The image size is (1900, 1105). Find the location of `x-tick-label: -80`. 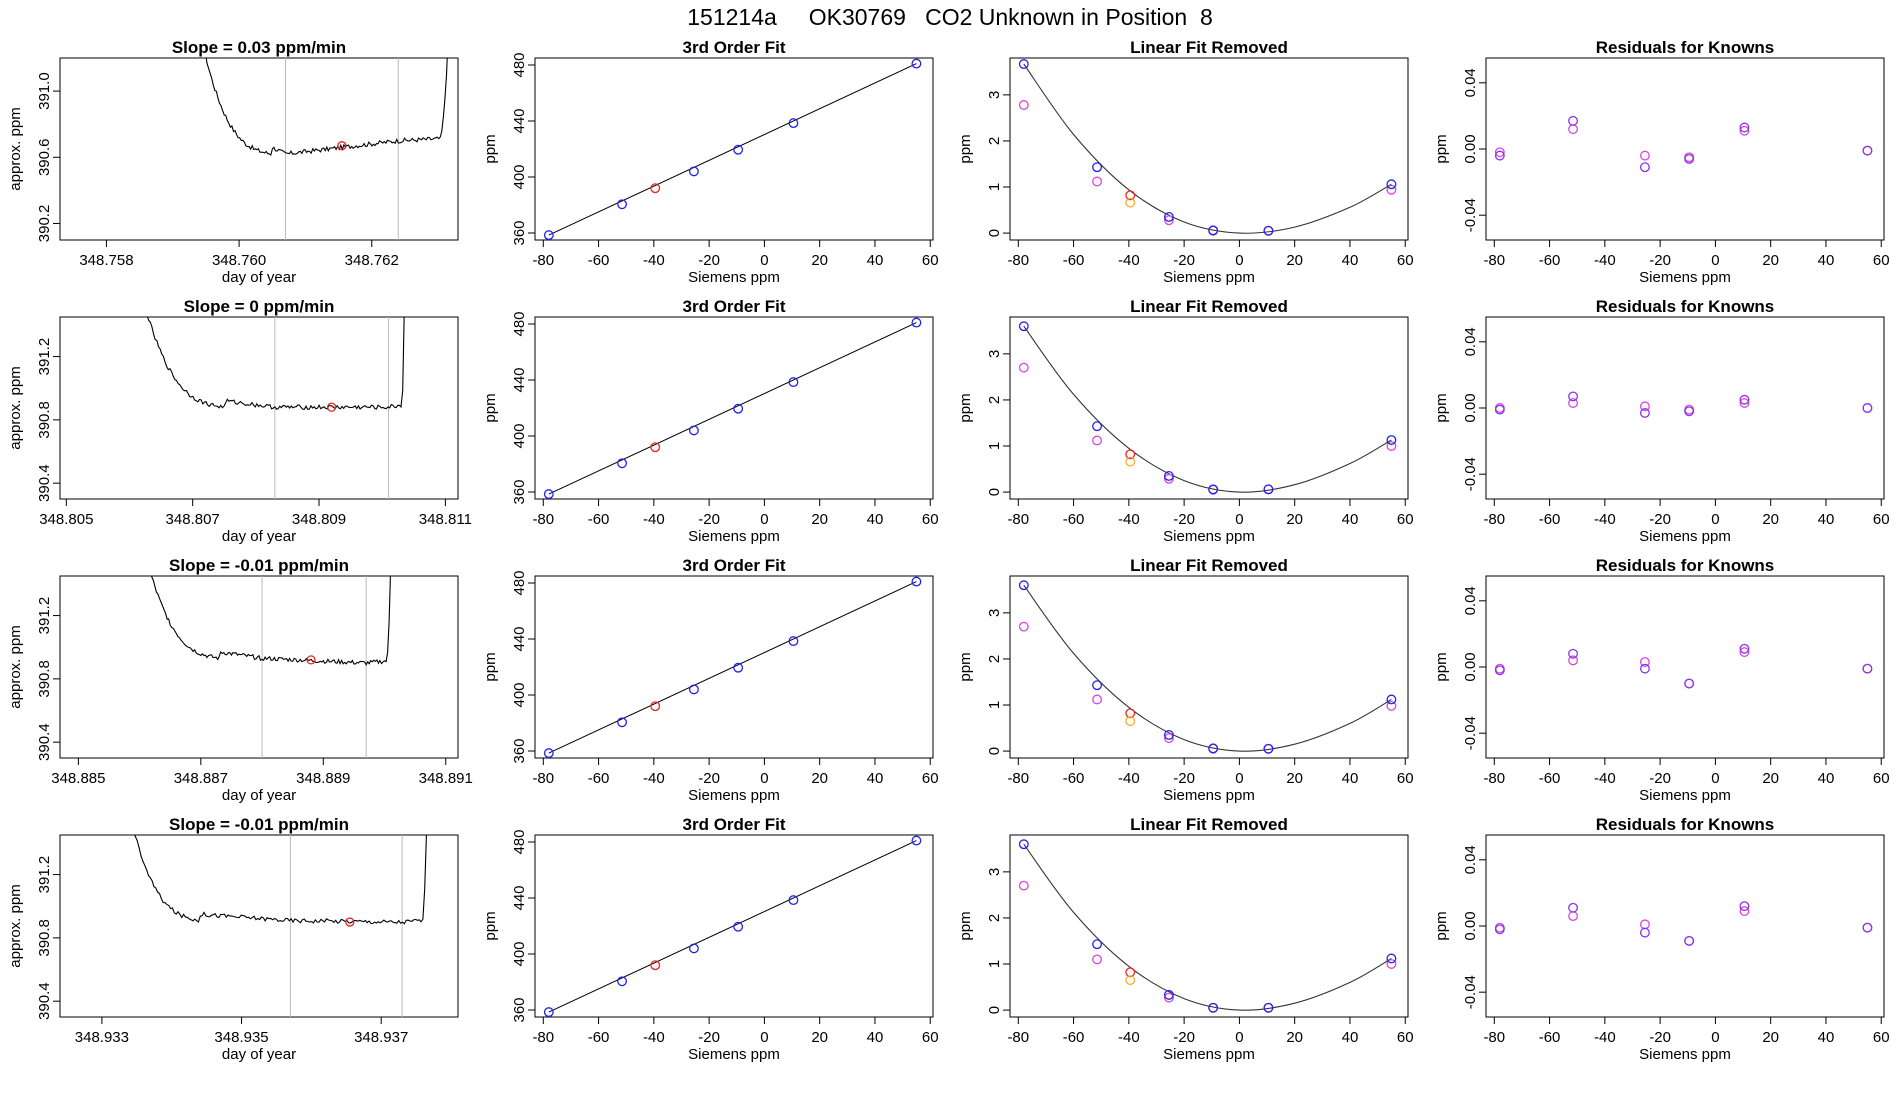

x-tick-label: -80 is located at coordinates (1018, 778).